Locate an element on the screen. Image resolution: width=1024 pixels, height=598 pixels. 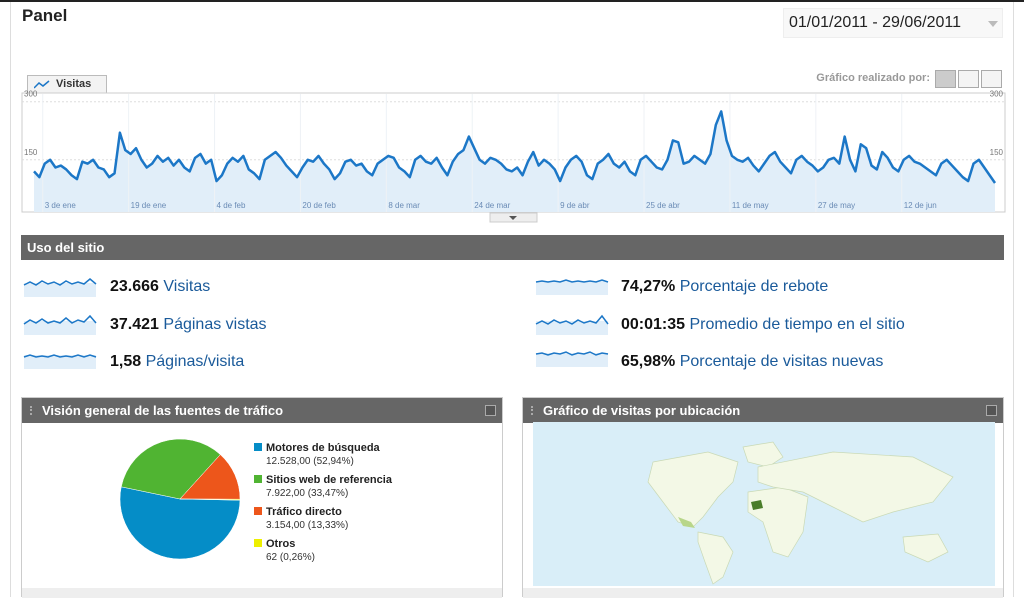
metric: 1,58 Páginas/visita is located at coordinates (177, 362).